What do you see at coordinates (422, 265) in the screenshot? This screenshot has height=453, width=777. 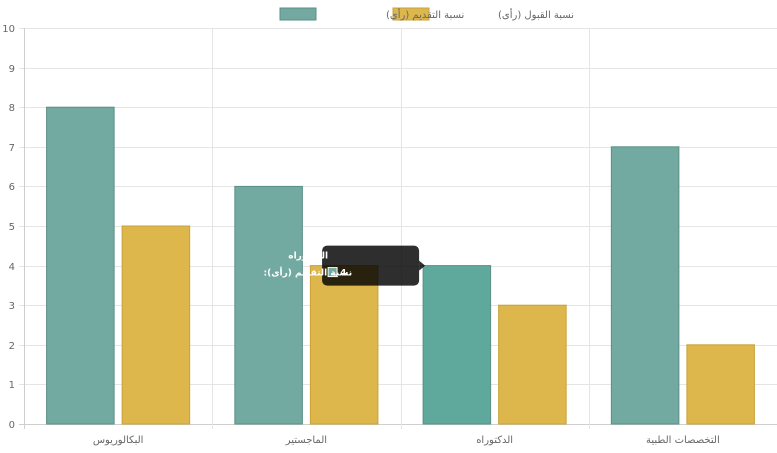 I see `tooltip-caret` at bounding box center [422, 265].